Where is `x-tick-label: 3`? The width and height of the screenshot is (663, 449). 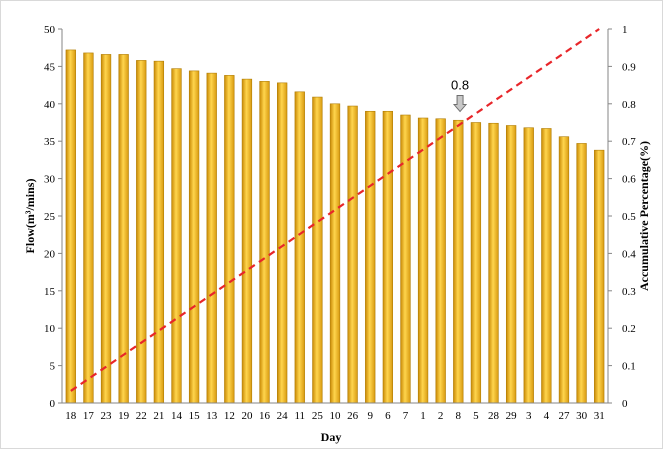
x-tick-label: 3 is located at coordinates (529, 416).